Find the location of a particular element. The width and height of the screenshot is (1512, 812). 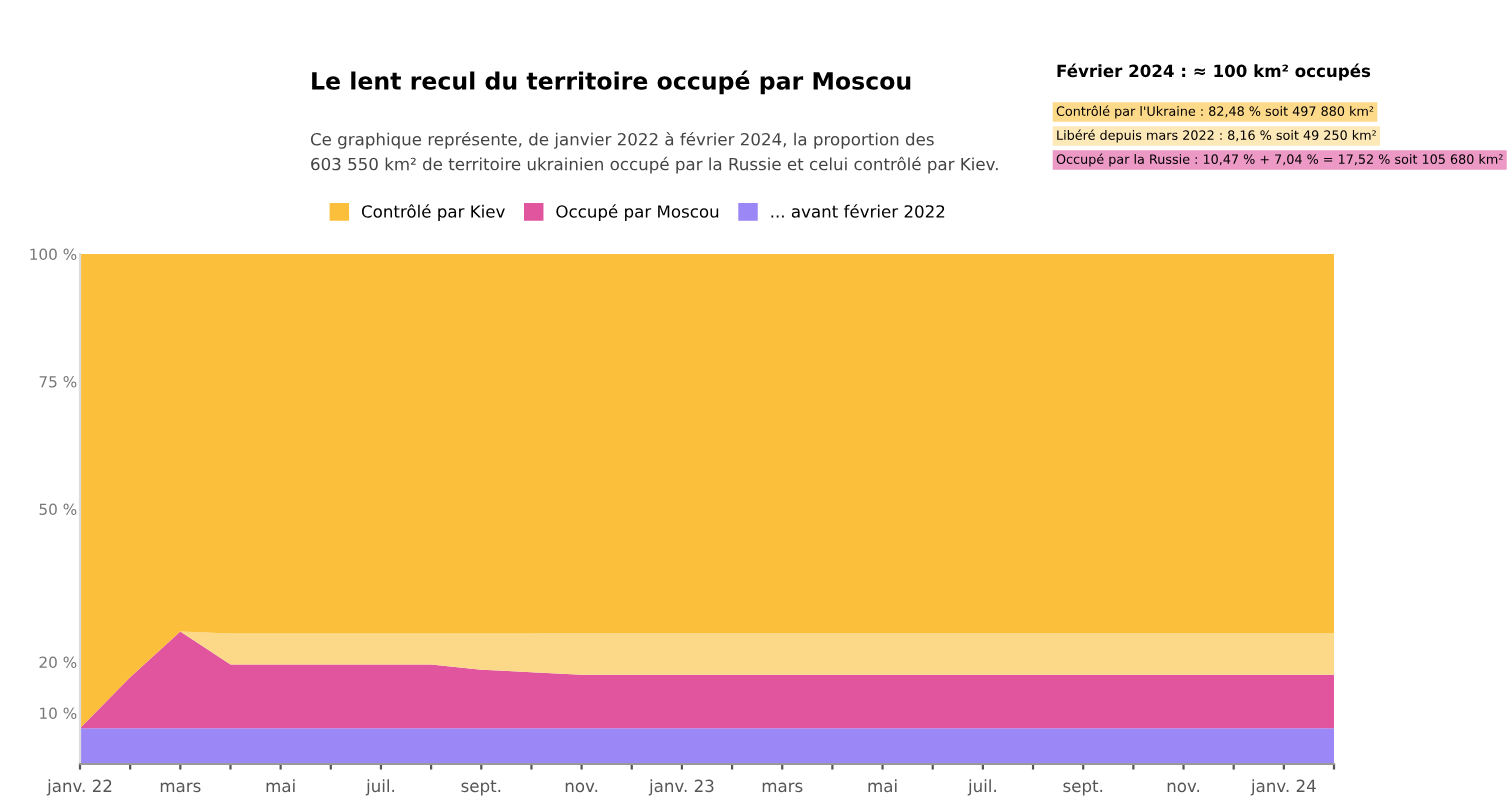

x-tick-label: janv. 24 is located at coordinates (1283, 787).